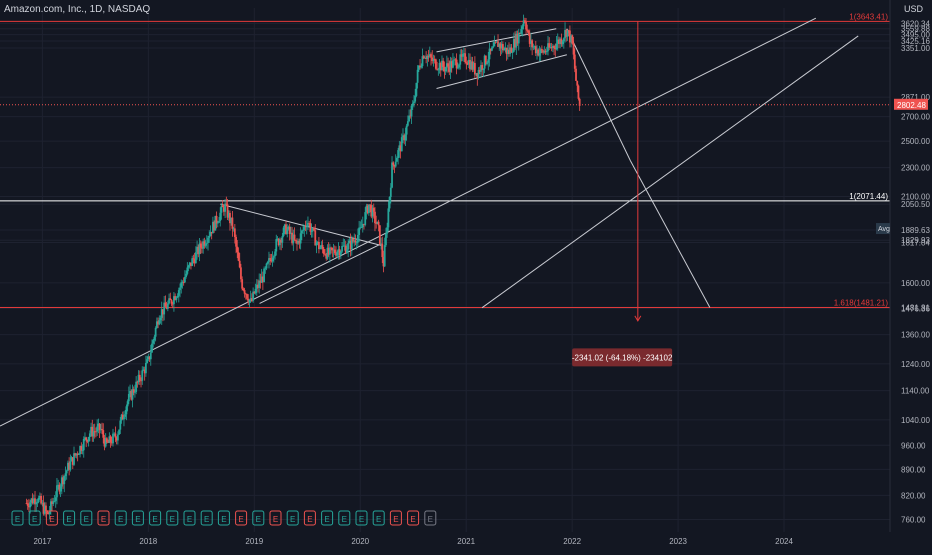  What do you see at coordinates (911, 275) in the screenshot?
I see `price-axis-panel` at bounding box center [911, 275].